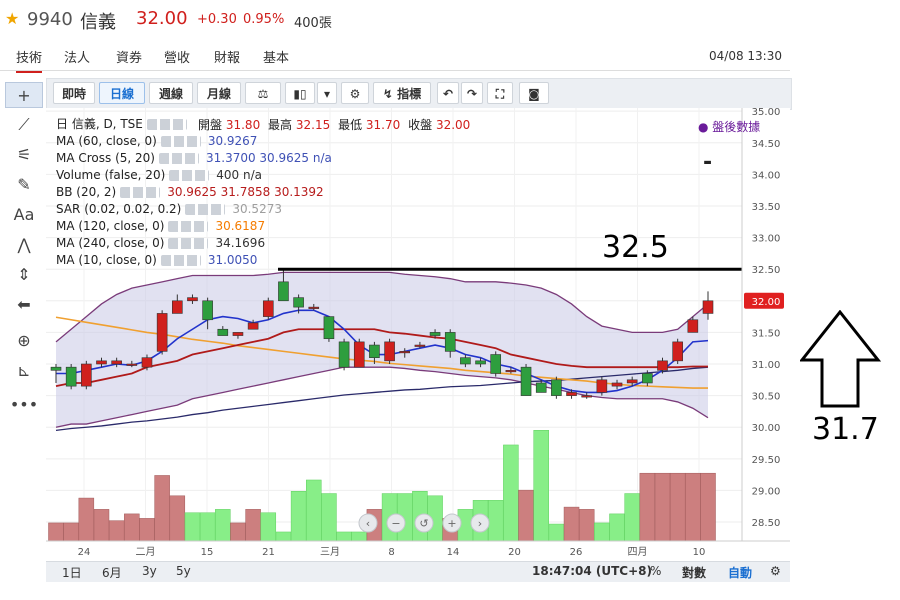  Describe the element at coordinates (402, 93) in the screenshot. I see `indicators-button: ↯ 指標` at that location.